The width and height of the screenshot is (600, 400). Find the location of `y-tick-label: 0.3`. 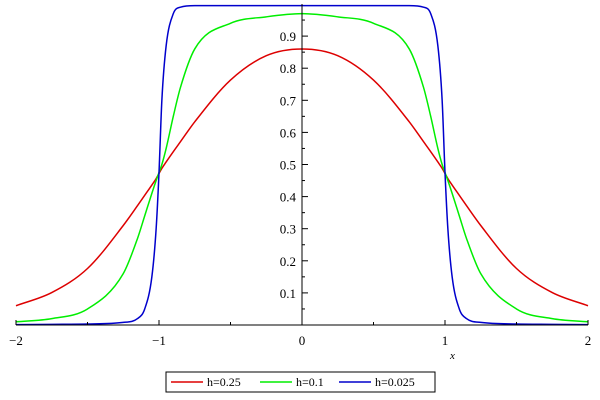

y-tick-label: 0.3 is located at coordinates (288, 229).